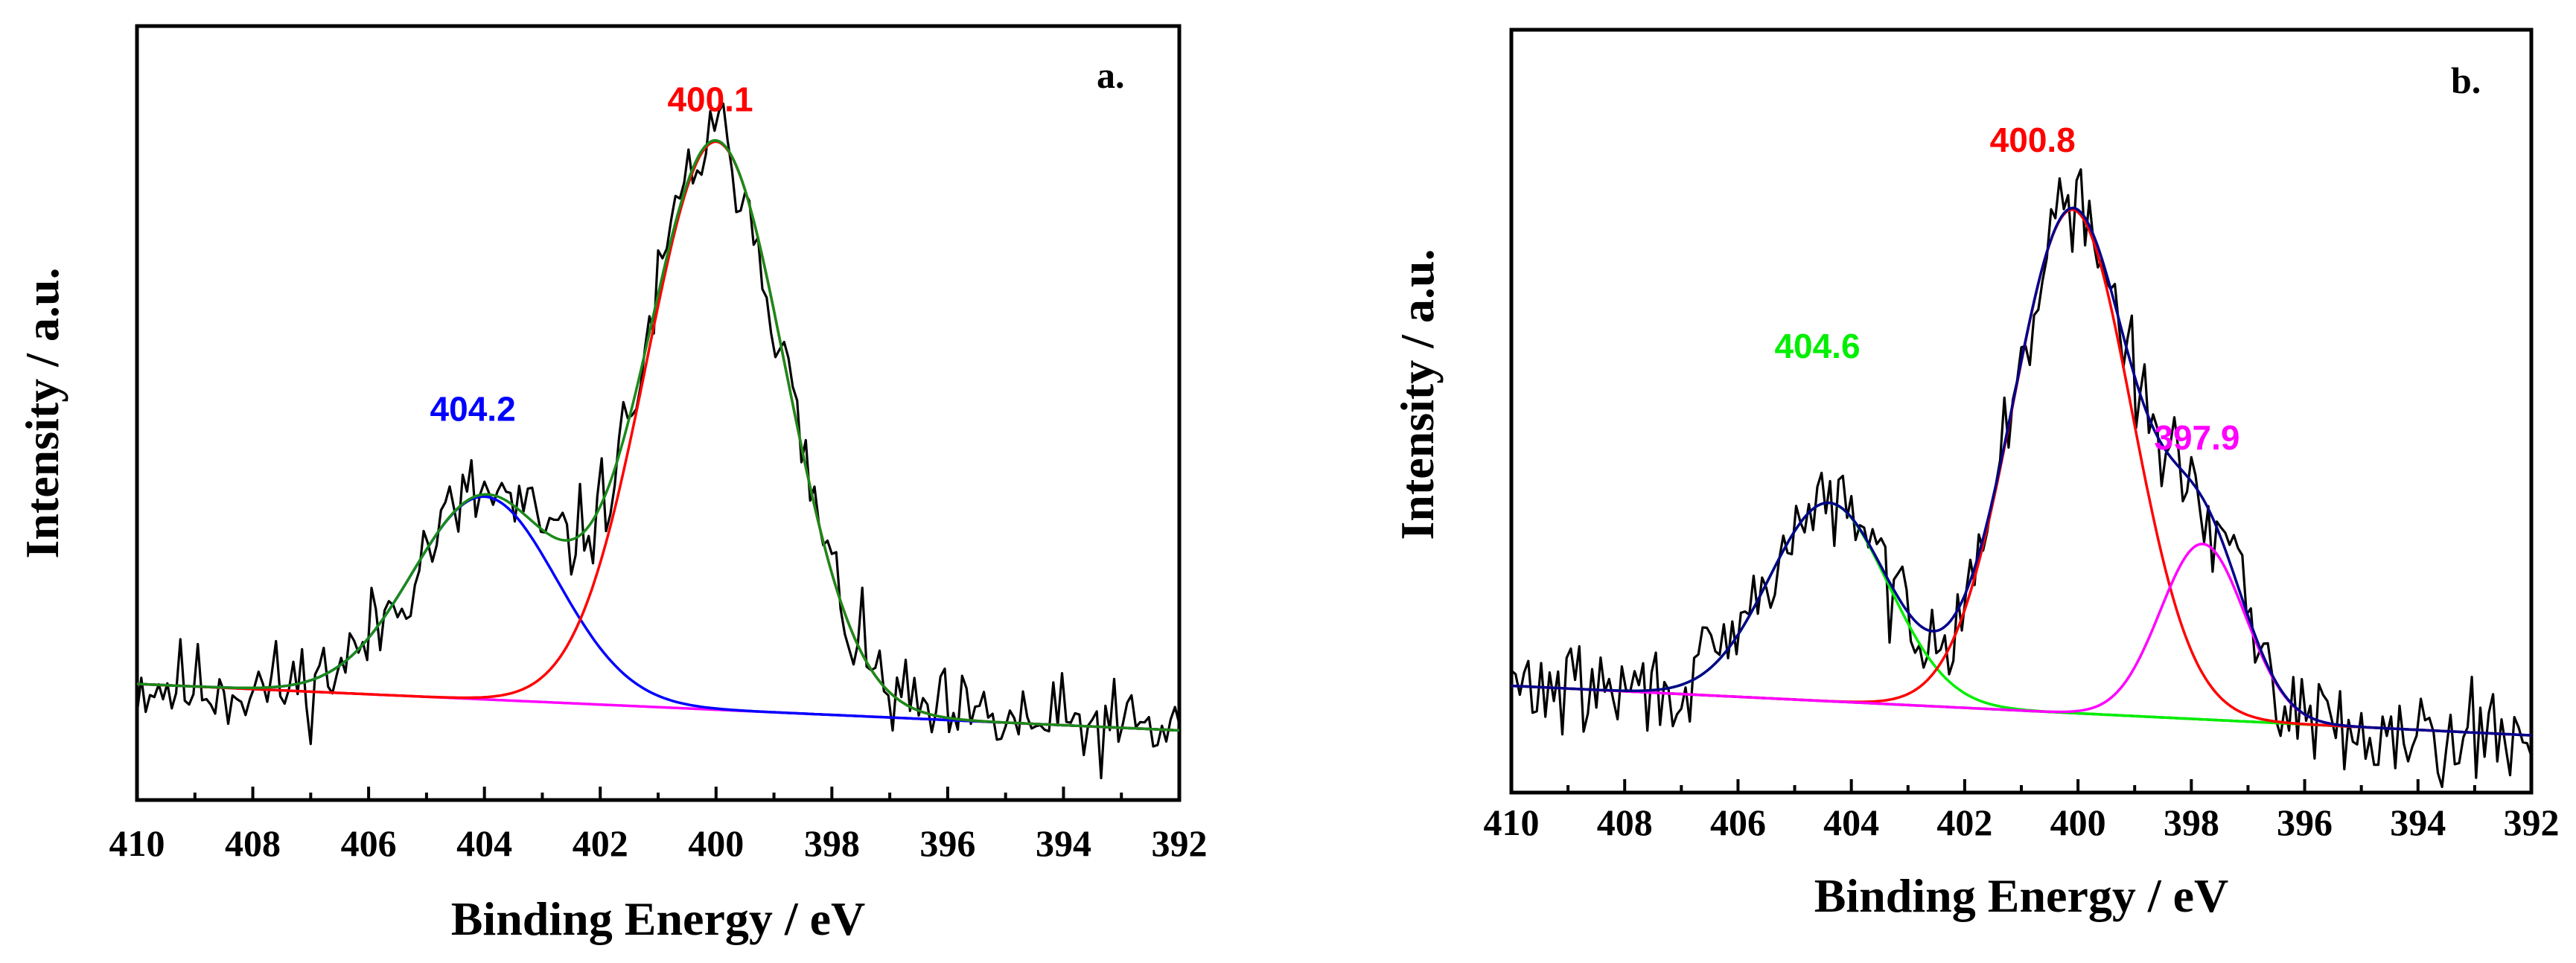 The image size is (2576, 963). I want to click on peak-labels-b: 400.8 404.6 397.9, so click(2006, 289).